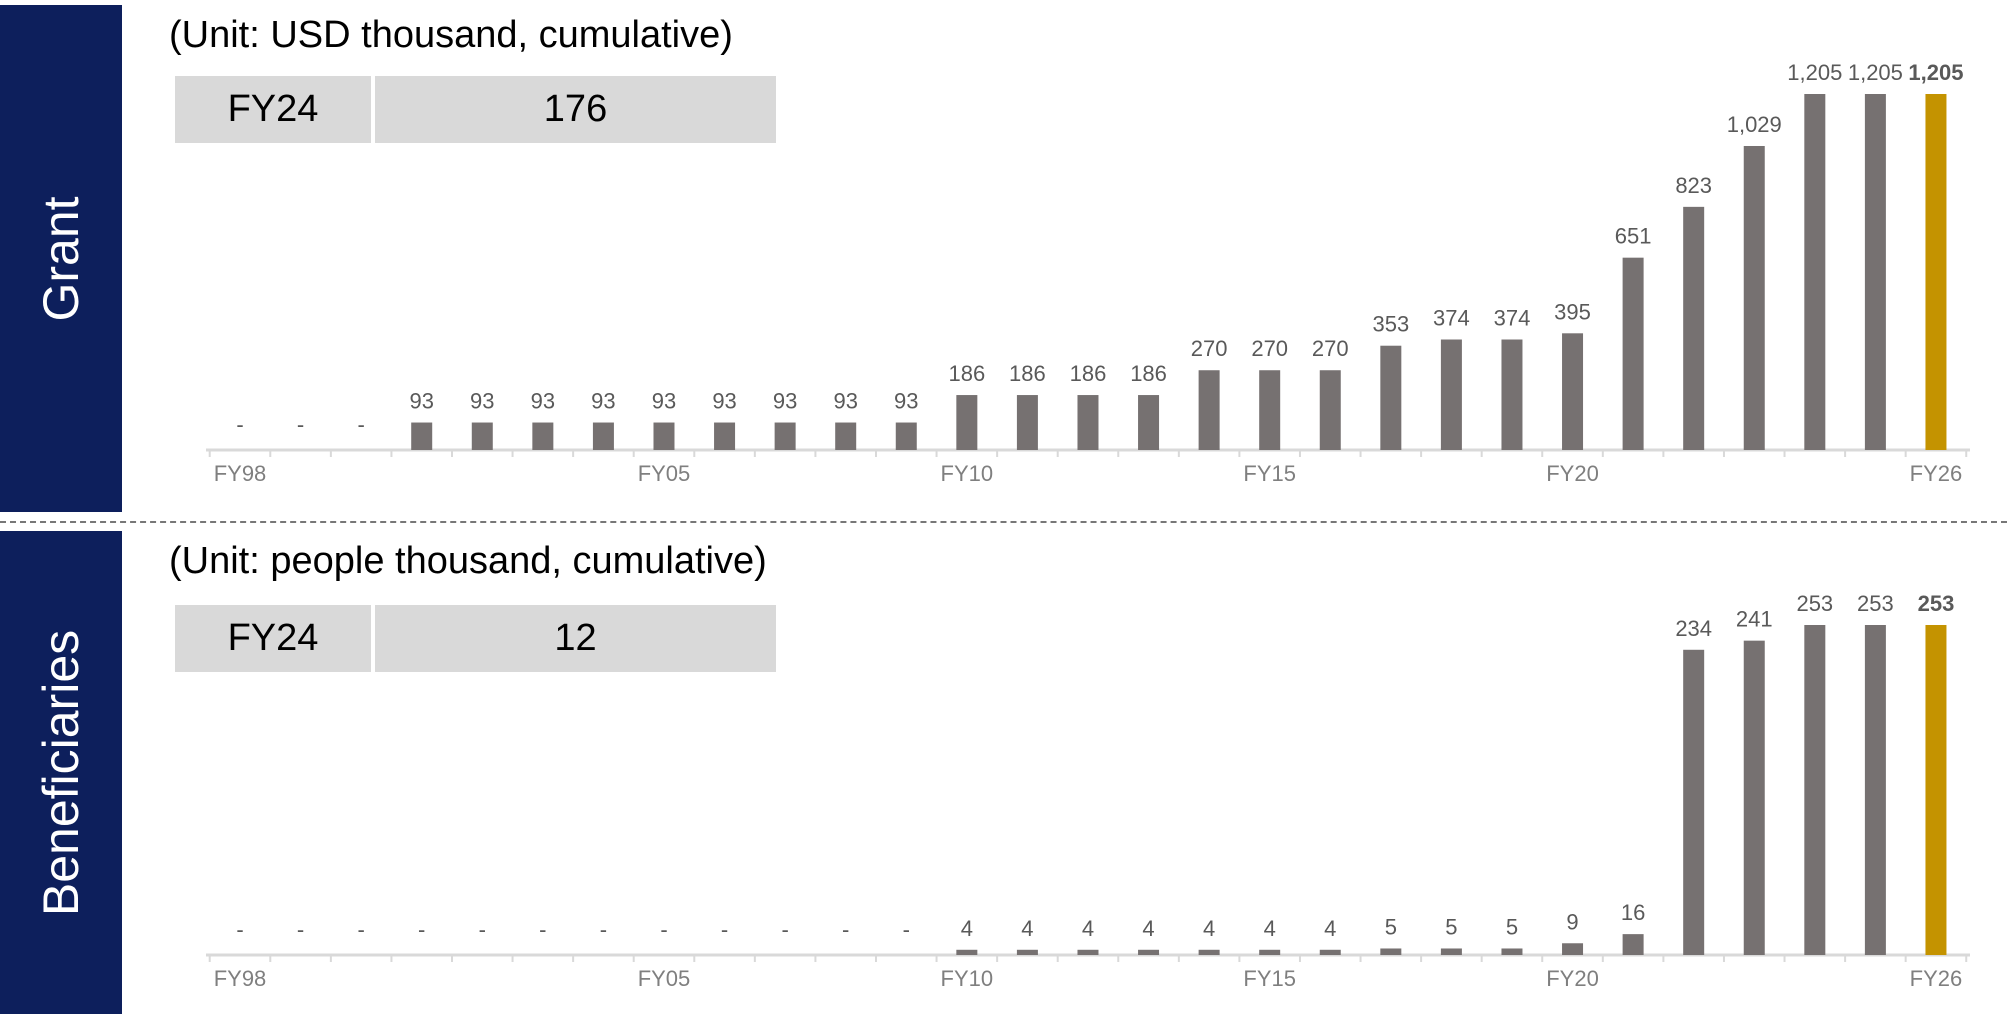 This screenshot has height=1014, width=2007. I want to click on beneficiaries-data-label-fy99: -, so click(300, 929).